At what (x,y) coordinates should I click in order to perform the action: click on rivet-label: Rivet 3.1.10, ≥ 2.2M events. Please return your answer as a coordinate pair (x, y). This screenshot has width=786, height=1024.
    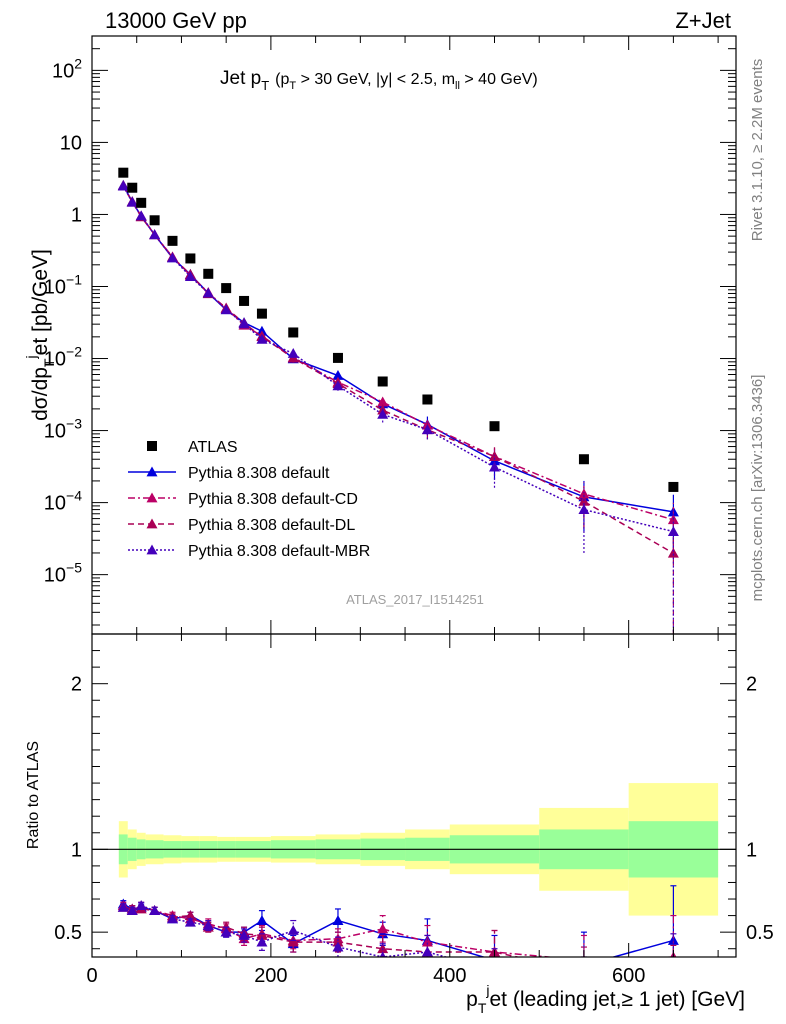
    Looking at the image, I should click on (757, 150).